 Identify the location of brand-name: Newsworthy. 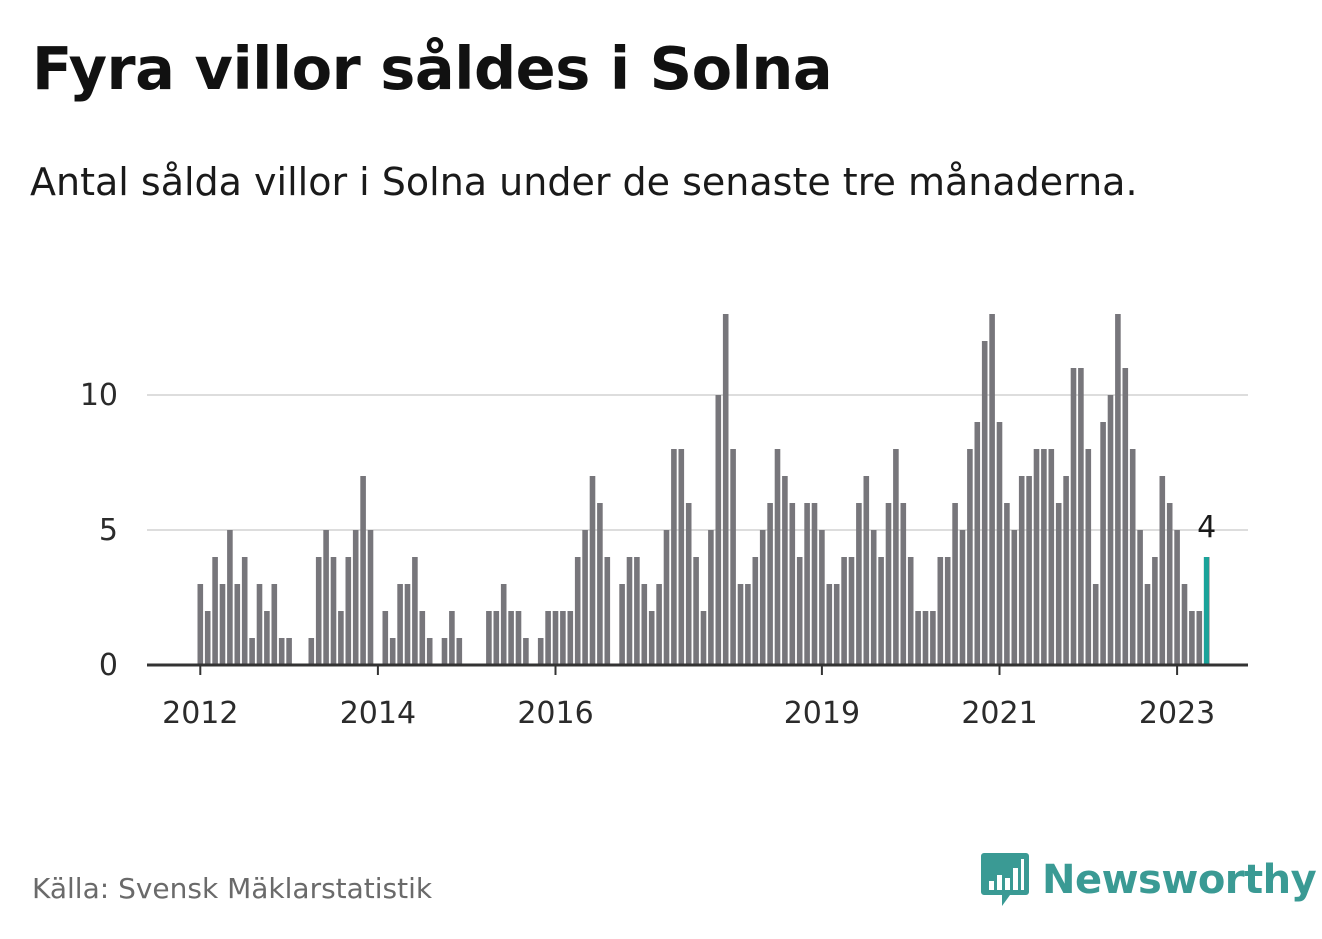
(1179, 880).